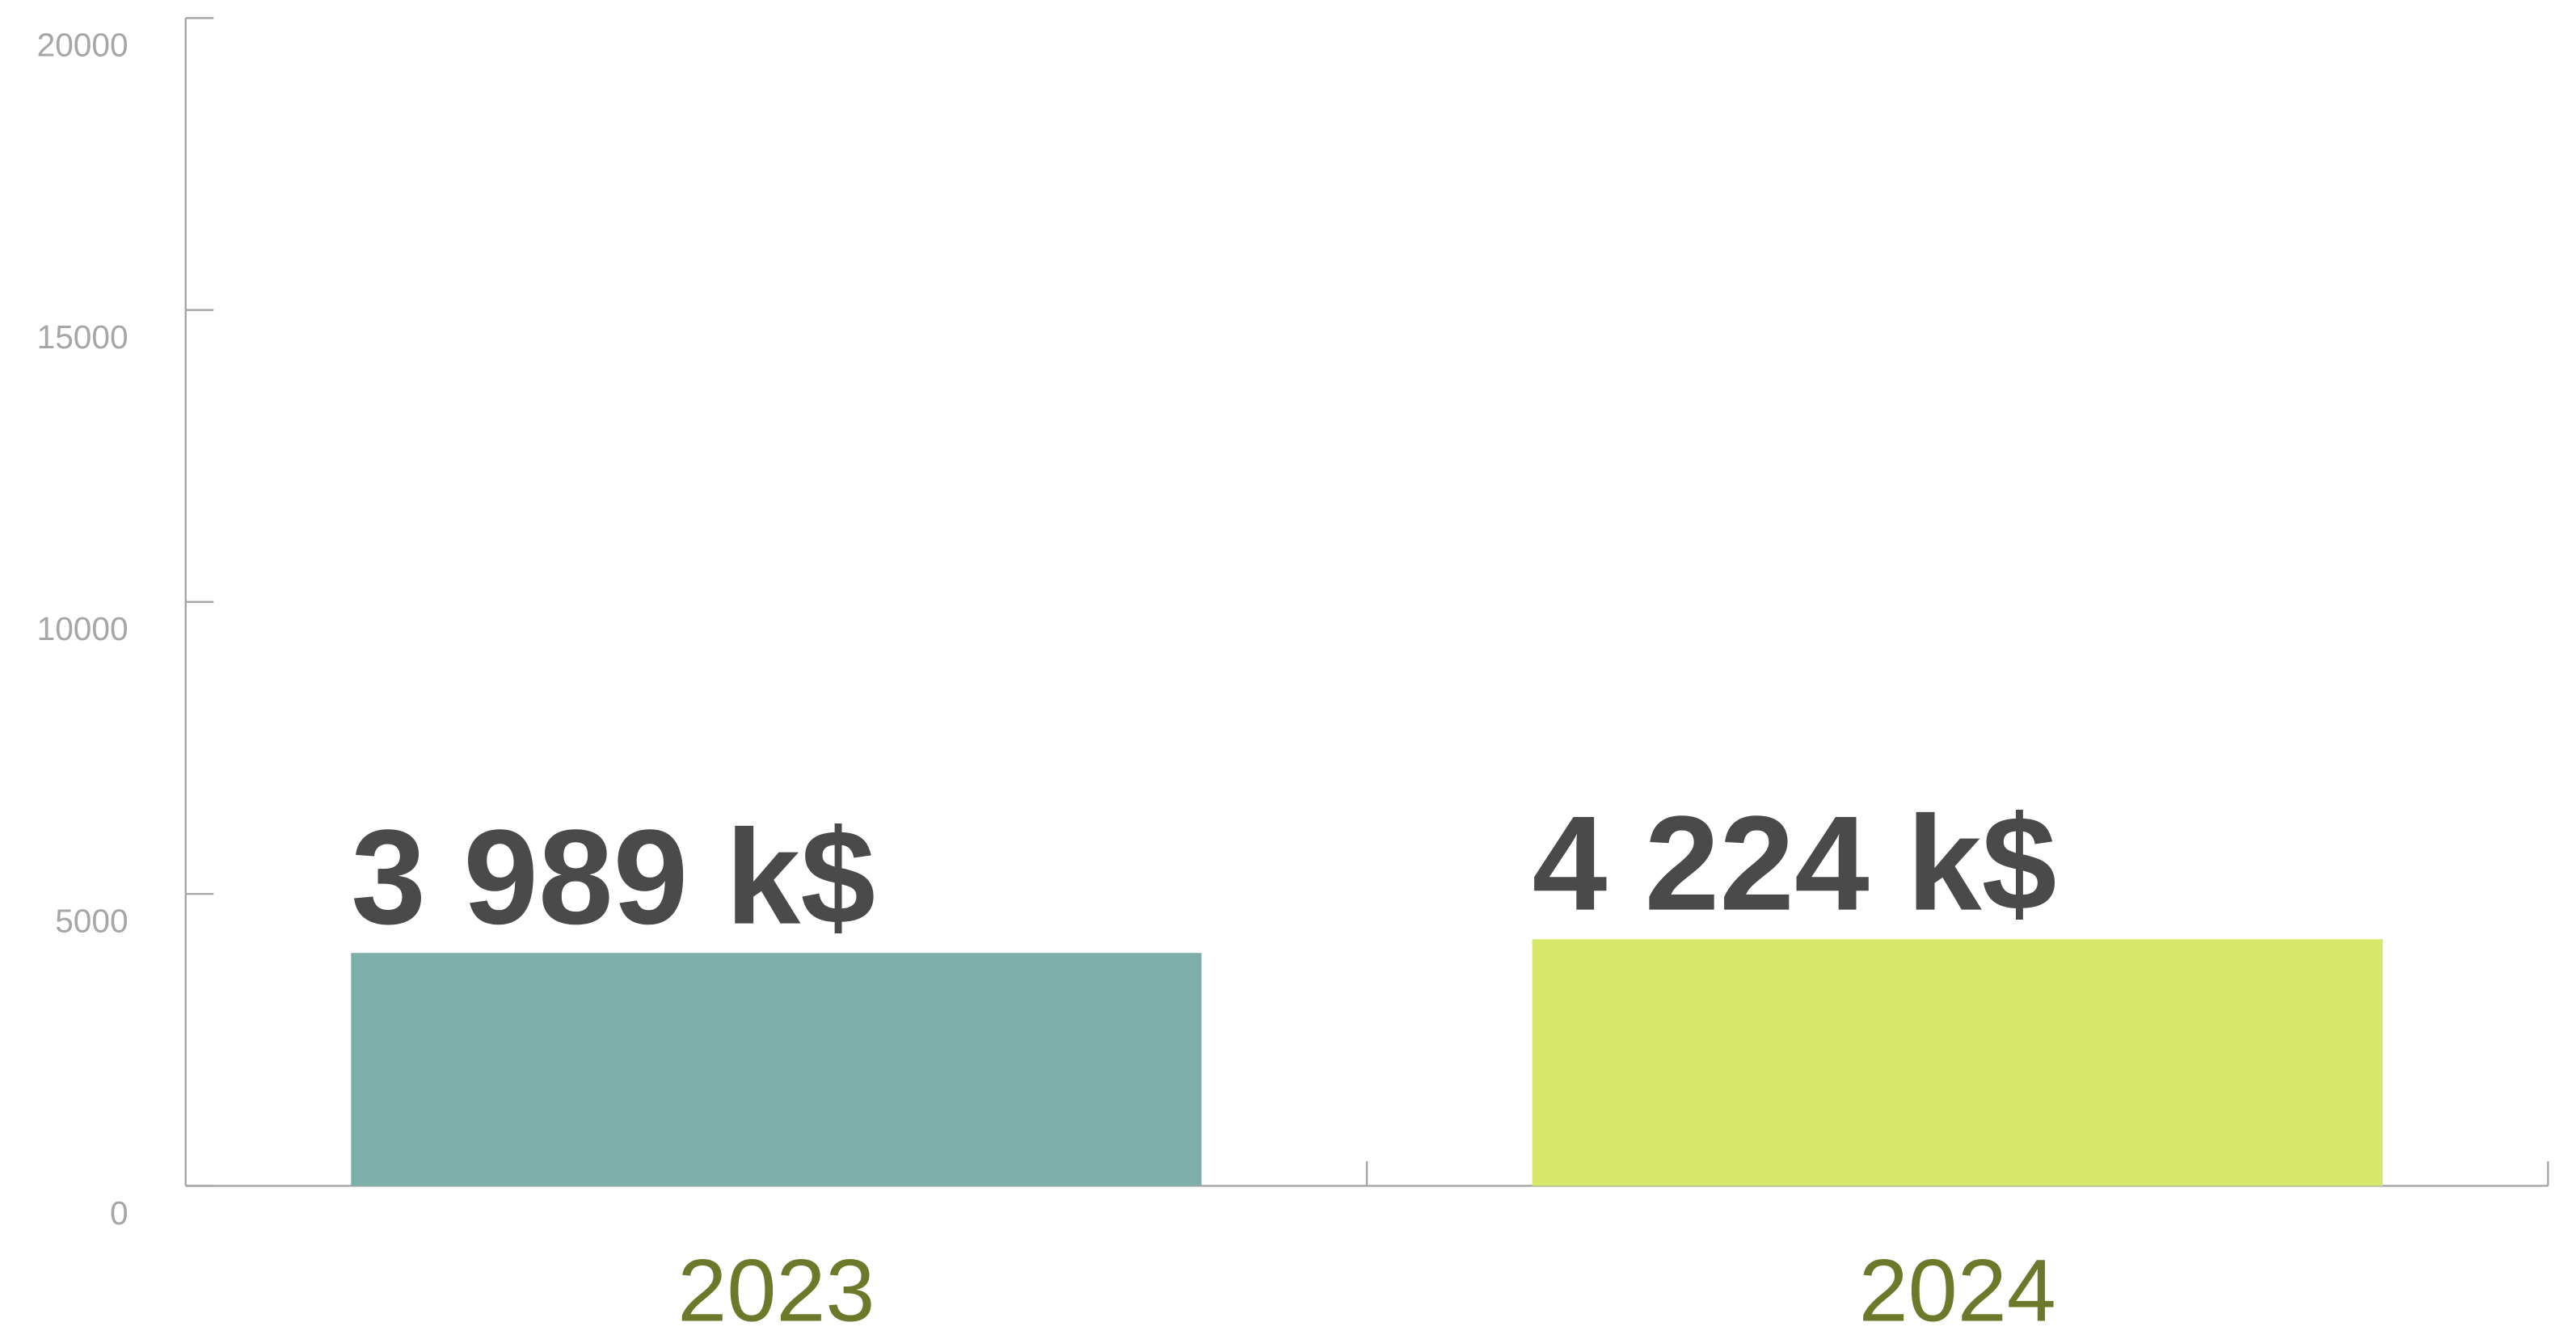  Describe the element at coordinates (83, 628) in the screenshot. I see `y-tick-label: 10000` at that location.